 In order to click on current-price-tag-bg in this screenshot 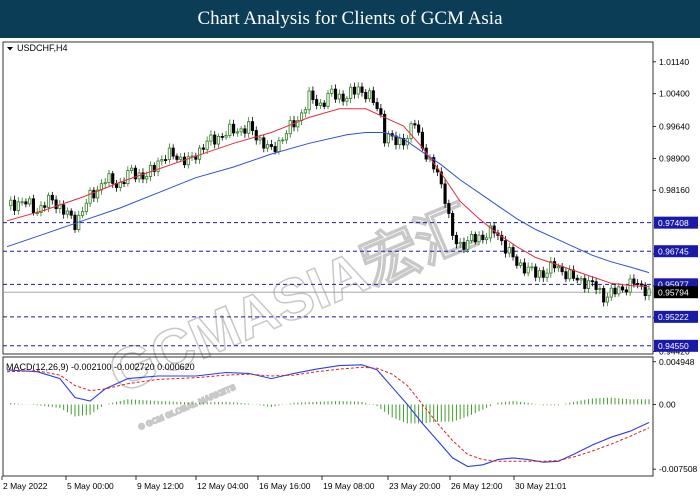, I will do `click(676, 292)`.